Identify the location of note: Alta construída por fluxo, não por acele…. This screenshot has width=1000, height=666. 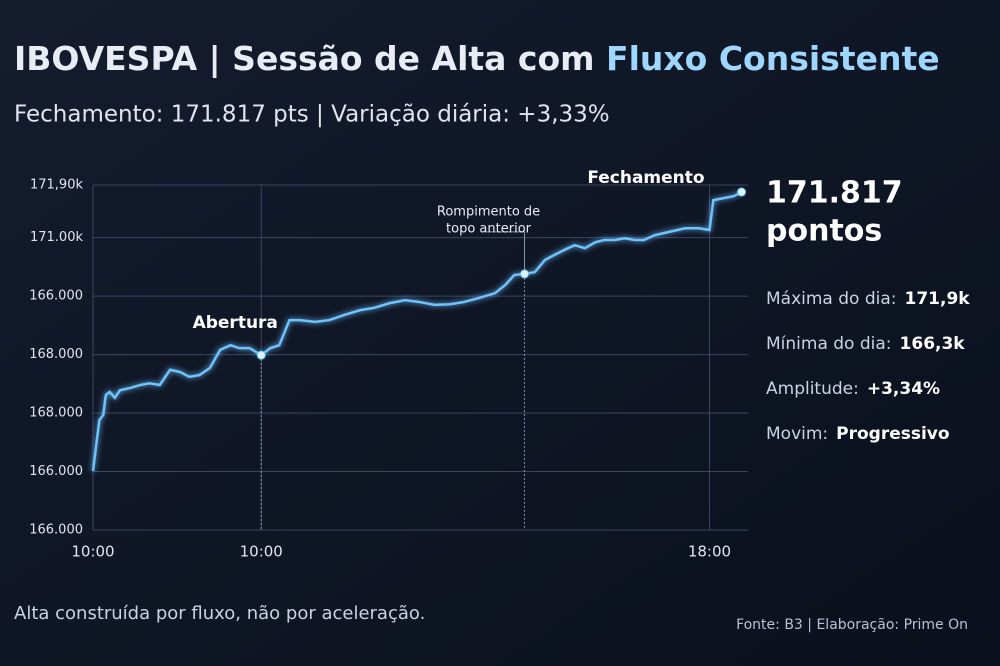
(219, 613).